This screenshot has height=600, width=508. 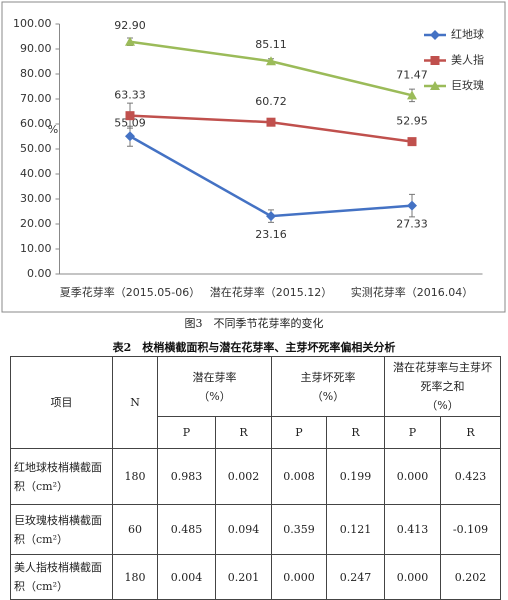 I want to click on header-group: 潜在芽率 （%）, so click(x=214, y=386).